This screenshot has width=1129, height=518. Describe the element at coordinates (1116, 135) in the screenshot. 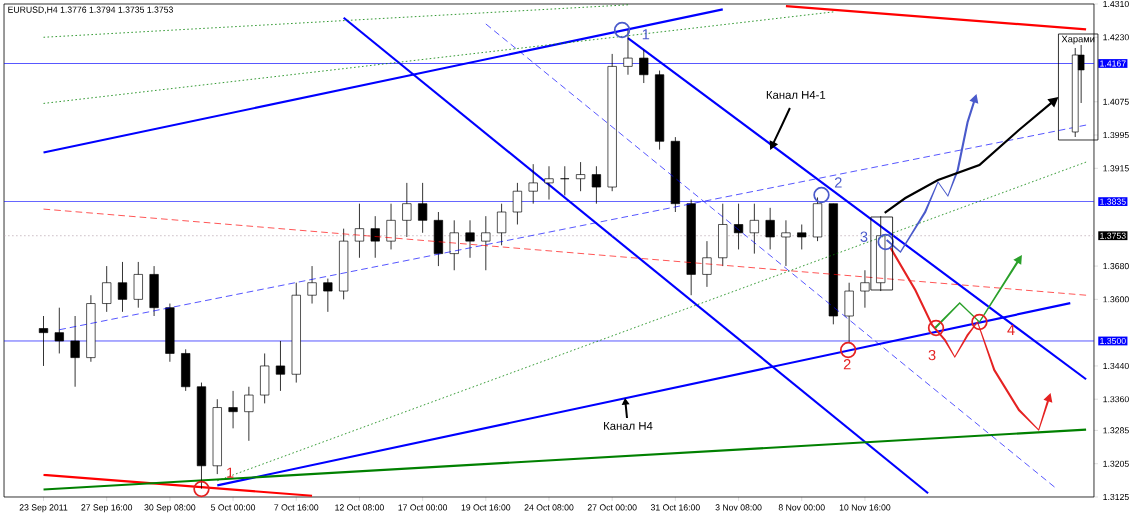

I see `y-tick-label: 1.3995` at that location.